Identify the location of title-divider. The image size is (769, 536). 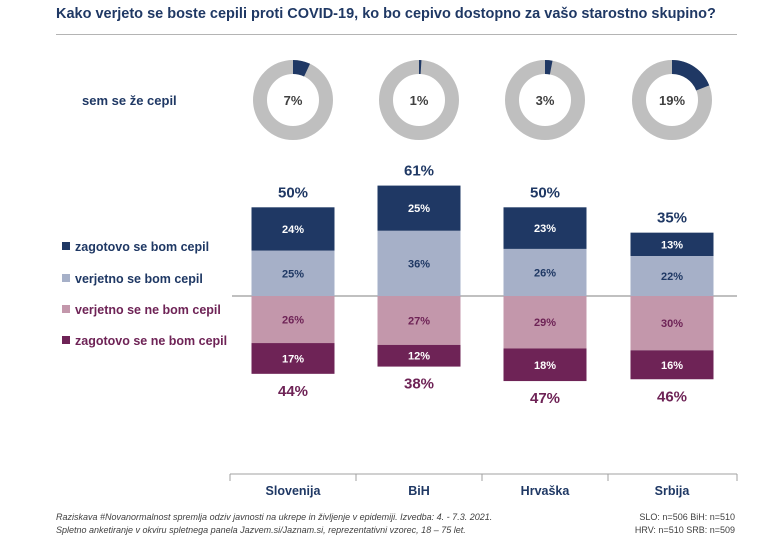
(396, 34).